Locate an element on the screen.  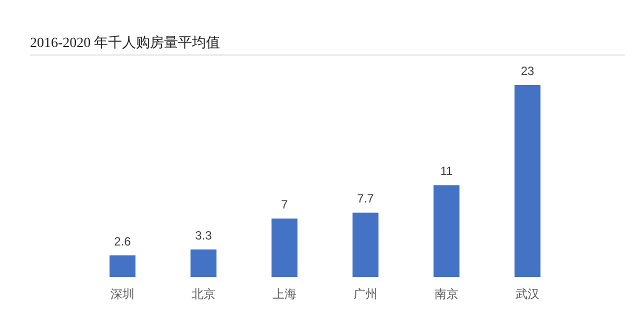
x-tick-label: 北京 is located at coordinates (204, 294).